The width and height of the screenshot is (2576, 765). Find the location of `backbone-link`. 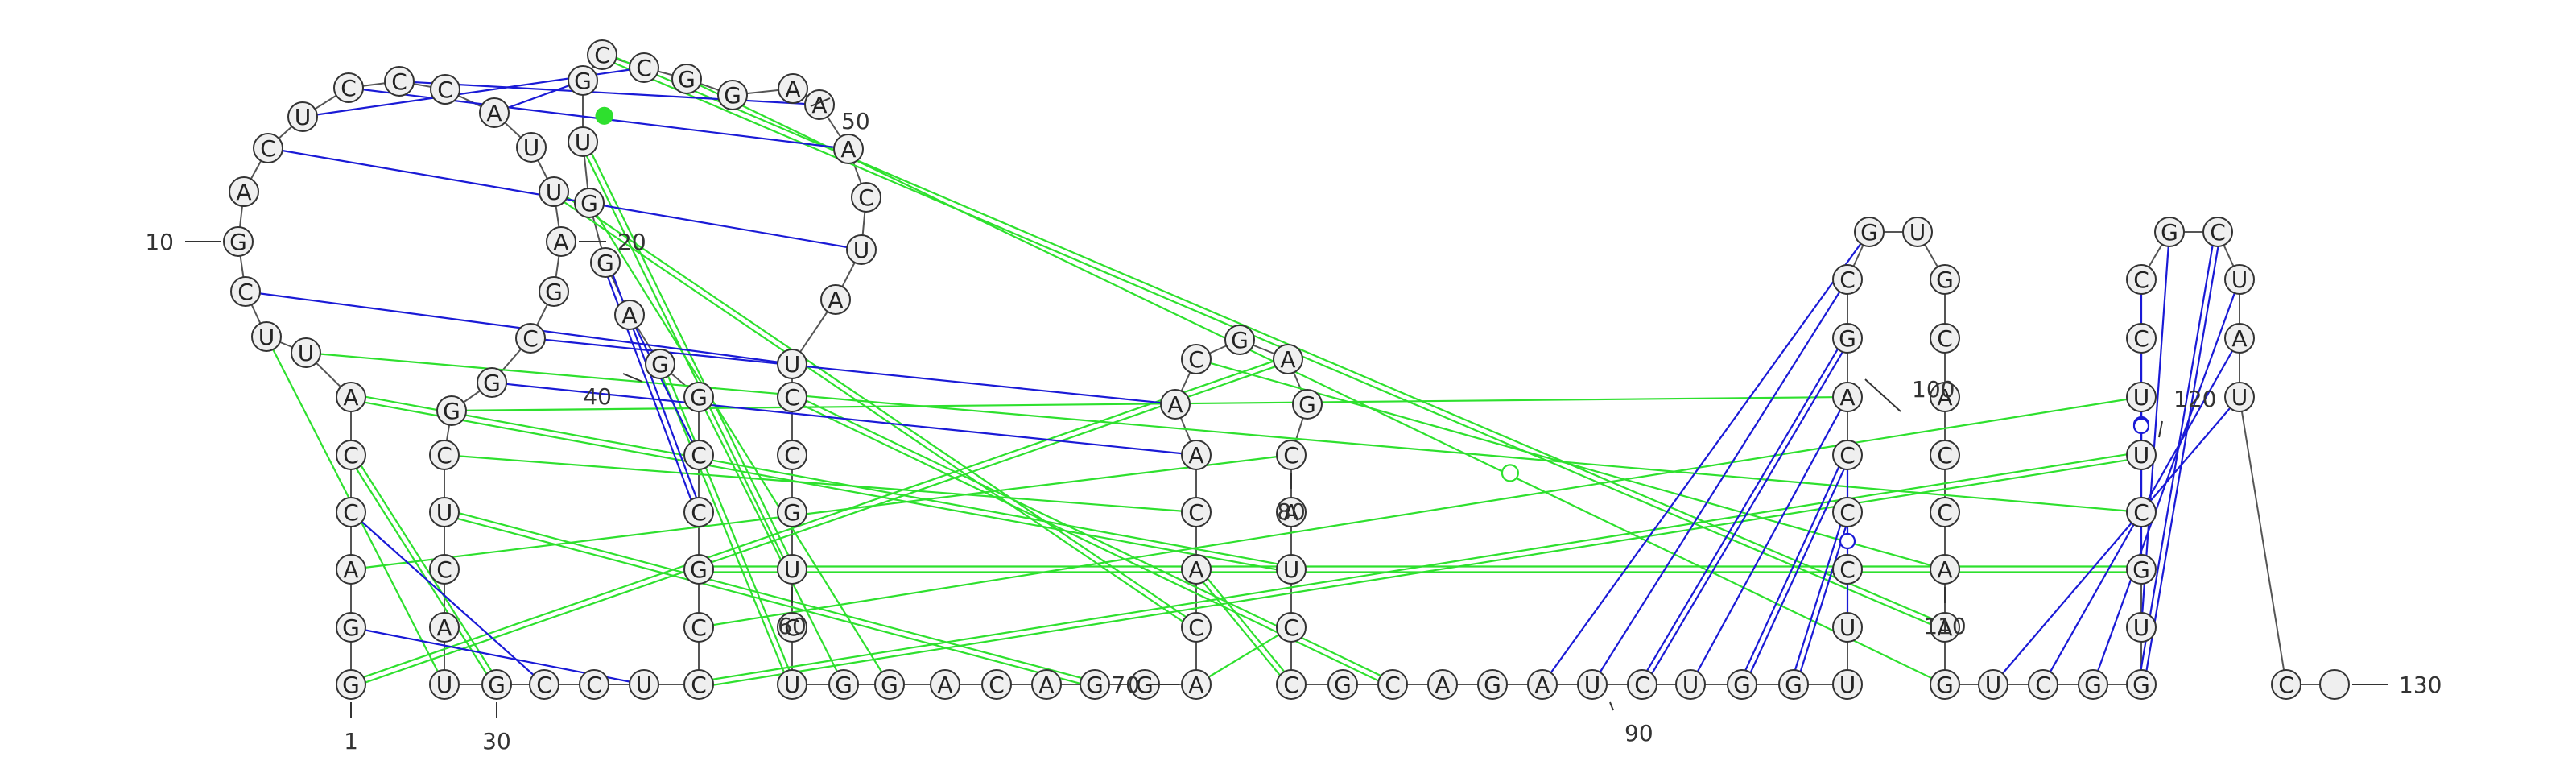

backbone-link is located at coordinates (2263, 540).